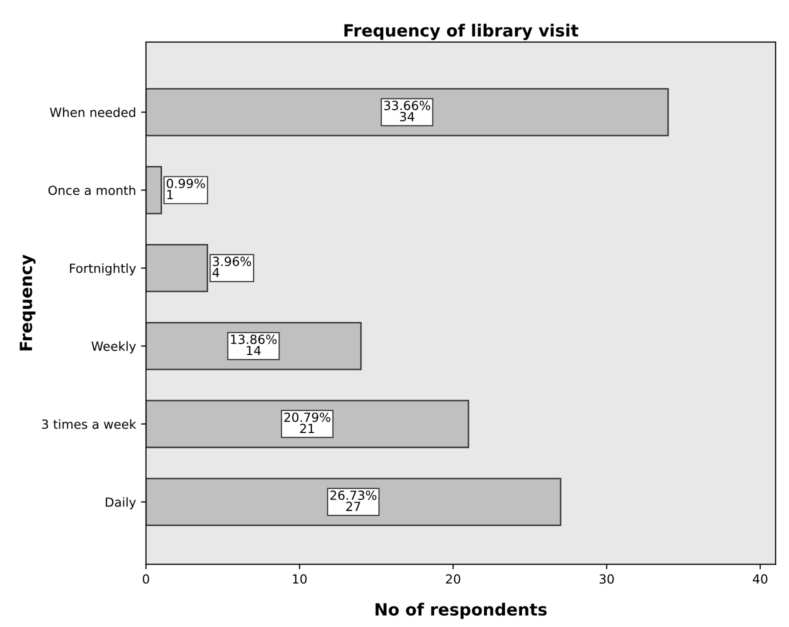  I want to click on data-label: 0.99% 1, so click(185, 189).